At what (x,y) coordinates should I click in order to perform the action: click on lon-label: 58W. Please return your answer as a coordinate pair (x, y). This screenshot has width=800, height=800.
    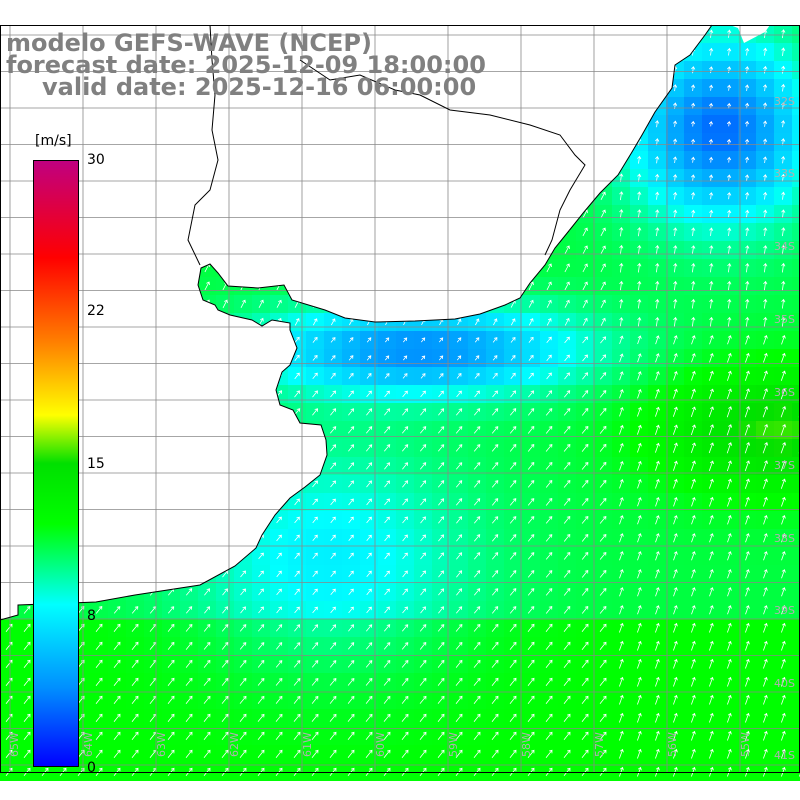
    Looking at the image, I should click on (526, 744).